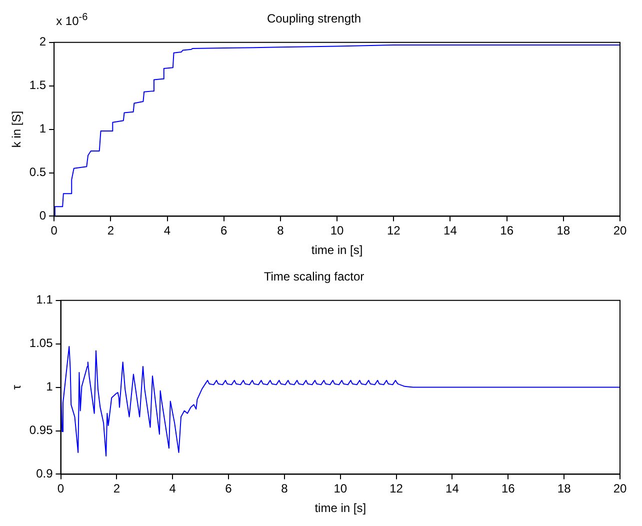 This screenshot has width=642, height=526. Describe the element at coordinates (314, 277) in the screenshot. I see `chart-title: Time scaling factor` at that location.